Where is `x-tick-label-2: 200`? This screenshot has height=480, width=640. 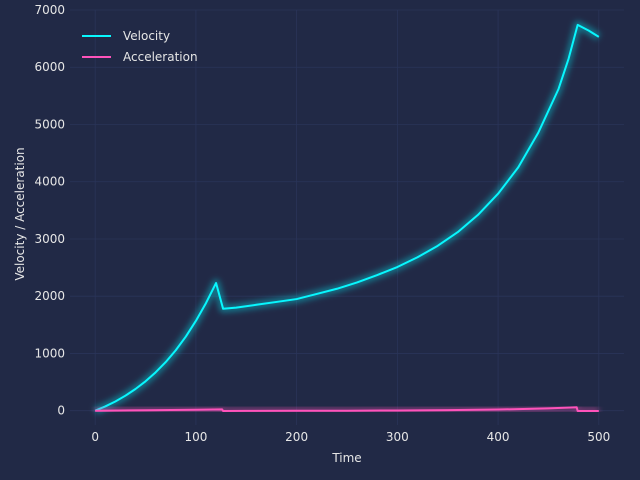 x-tick-label-2: 200 is located at coordinates (296, 437).